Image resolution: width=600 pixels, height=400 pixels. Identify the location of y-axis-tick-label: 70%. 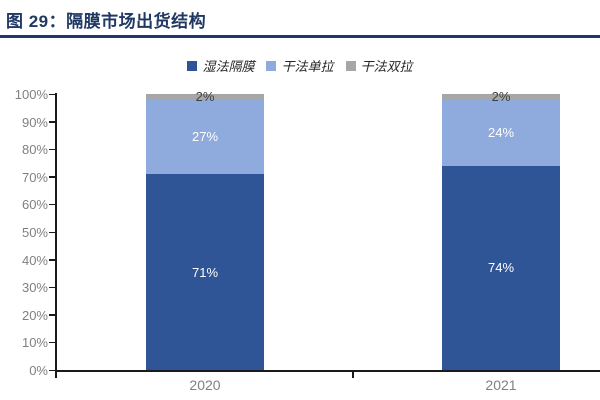
(34, 177).